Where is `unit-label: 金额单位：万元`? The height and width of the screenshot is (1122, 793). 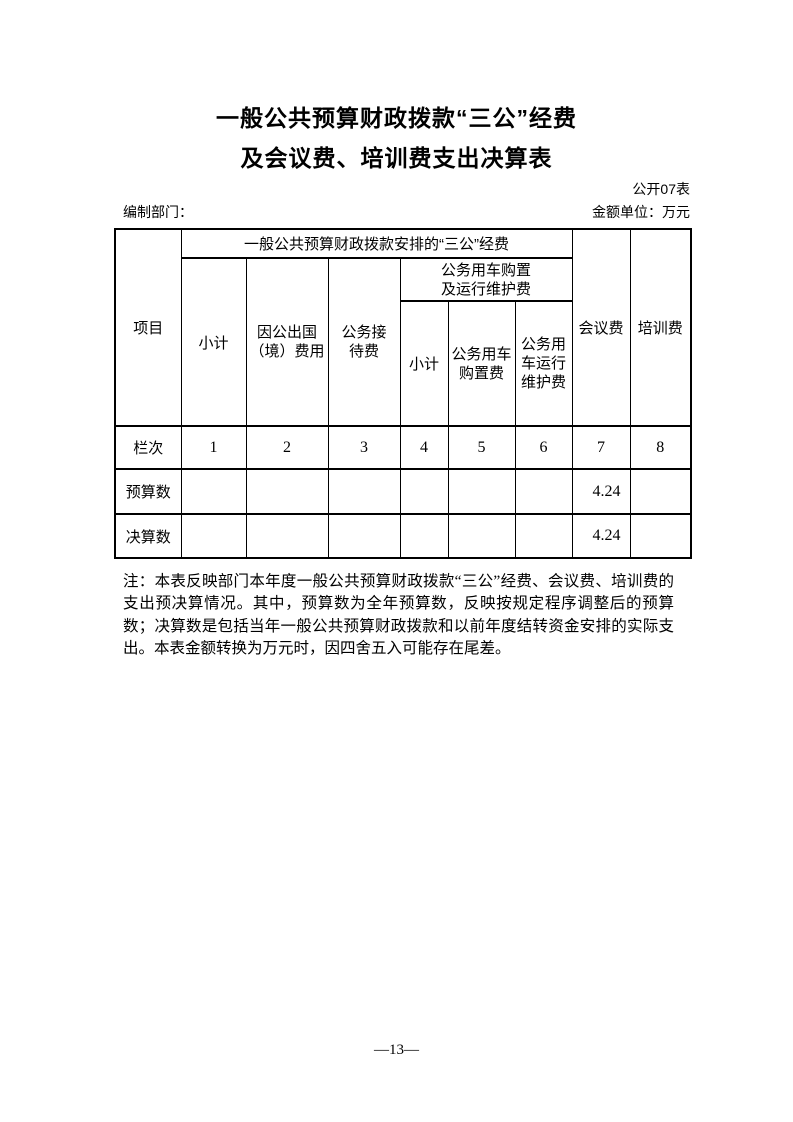 unit-label: 金额单位：万元 is located at coordinates (641, 212).